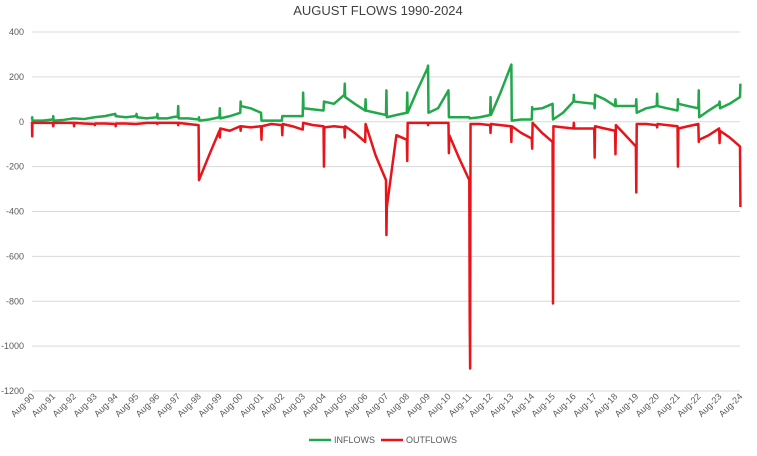 The image size is (757, 456). I want to click on y-tick-label: -800, so click(15, 301).